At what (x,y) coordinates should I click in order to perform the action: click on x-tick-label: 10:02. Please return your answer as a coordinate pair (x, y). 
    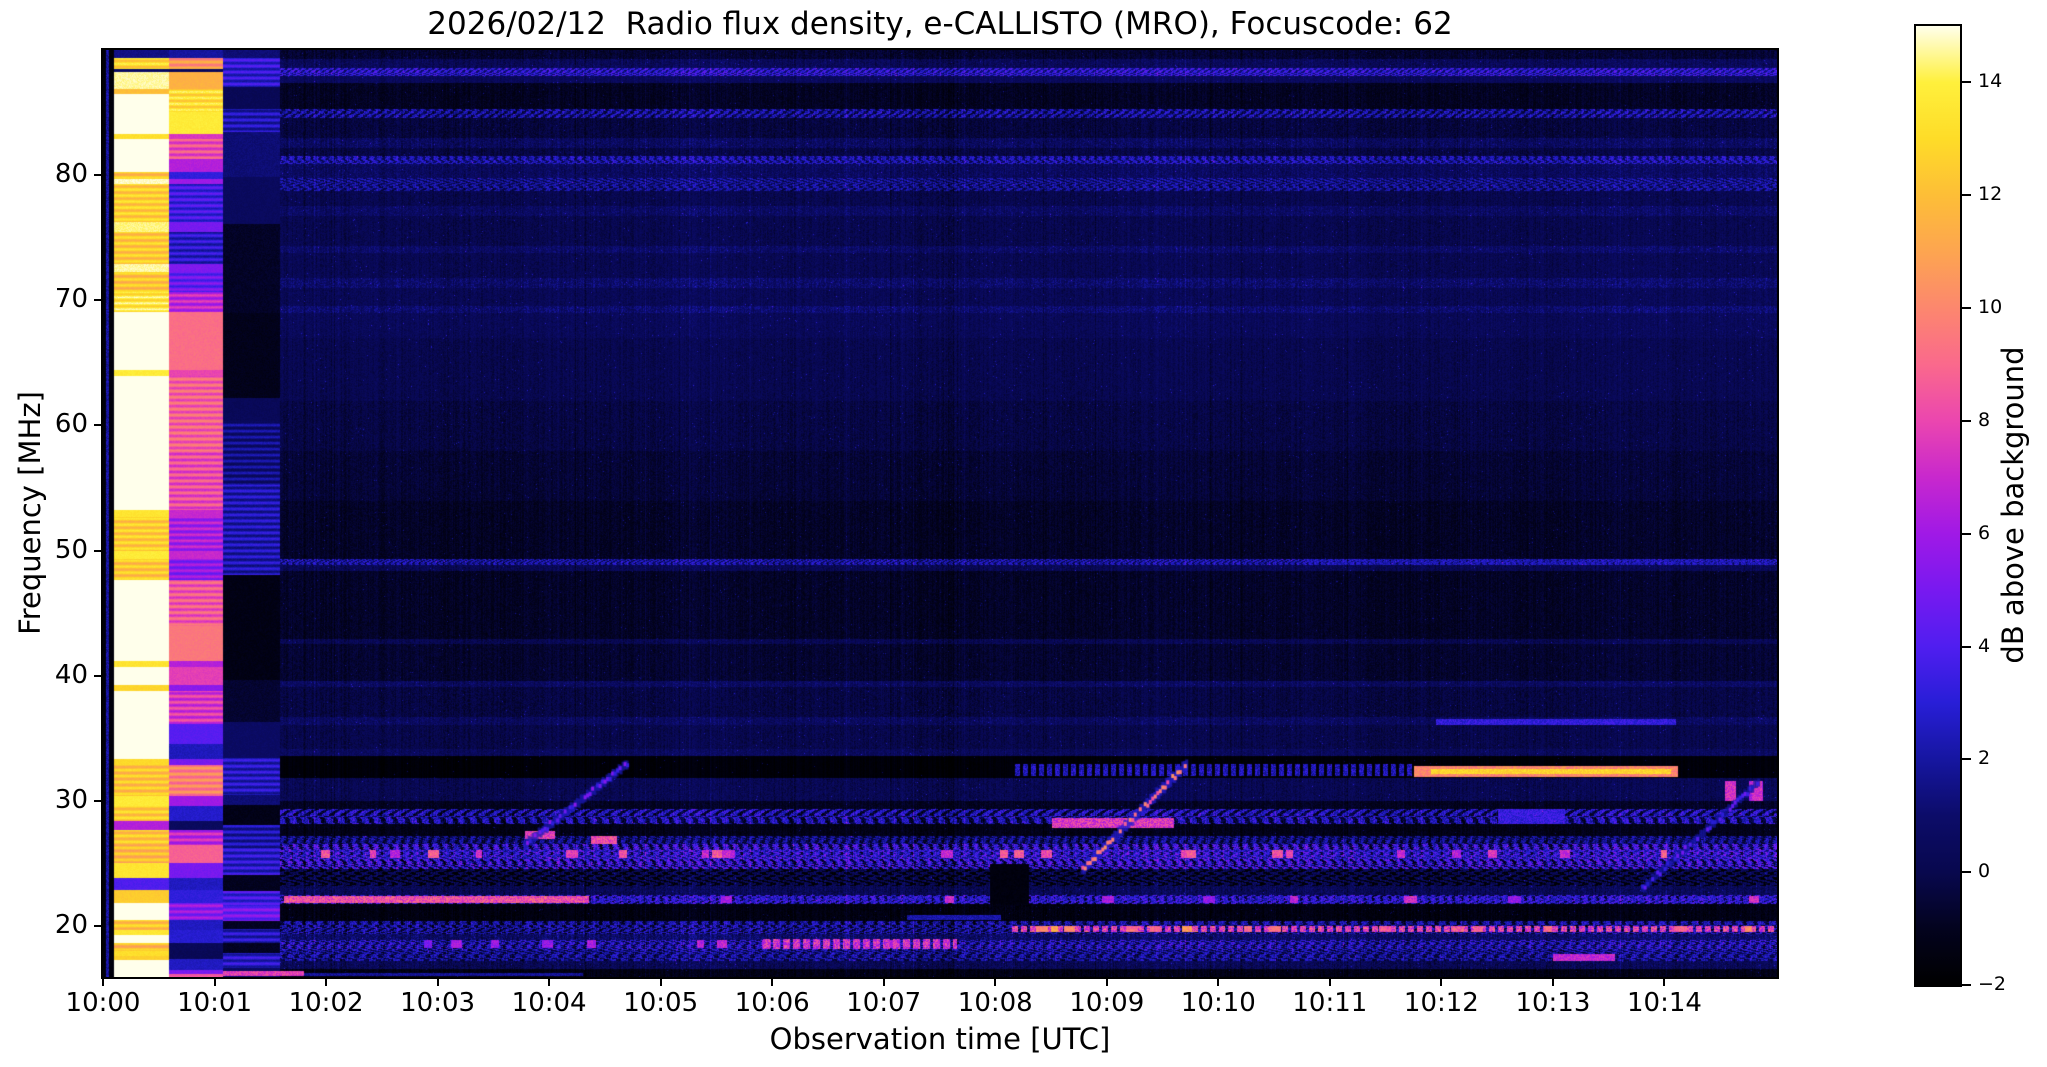
    Looking at the image, I should click on (326, 1003).